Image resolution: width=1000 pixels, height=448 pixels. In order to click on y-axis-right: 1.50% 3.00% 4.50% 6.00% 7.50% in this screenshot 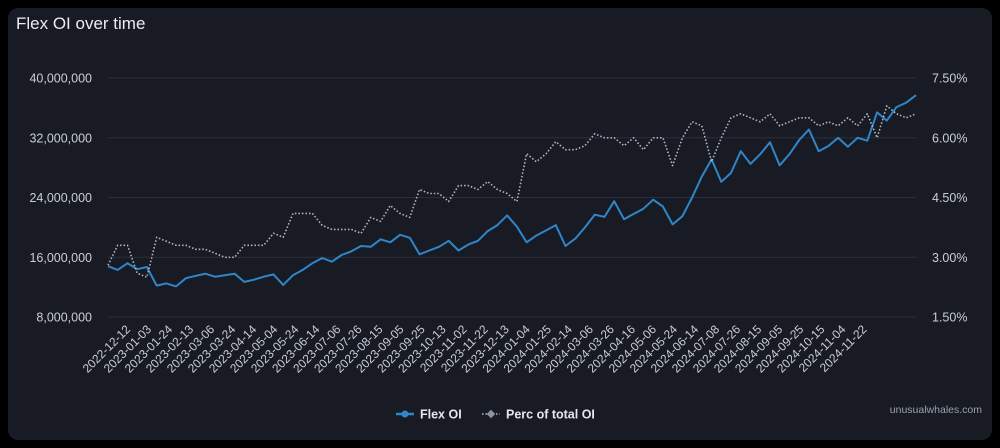, I will do `click(949, 198)`.